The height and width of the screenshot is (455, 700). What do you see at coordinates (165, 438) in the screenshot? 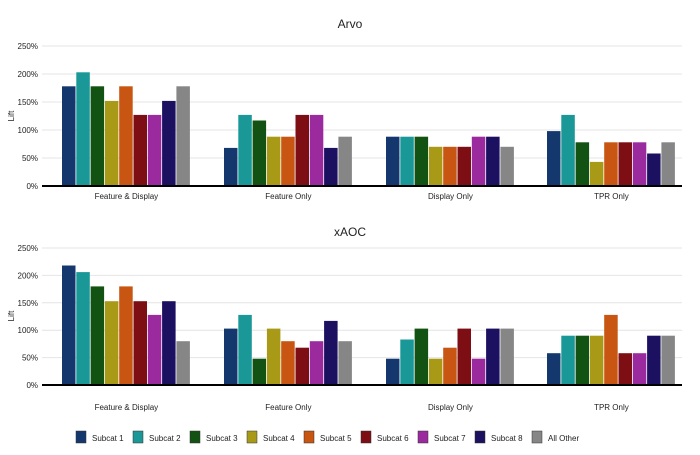
I see `legend-label: Subcat 2` at bounding box center [165, 438].